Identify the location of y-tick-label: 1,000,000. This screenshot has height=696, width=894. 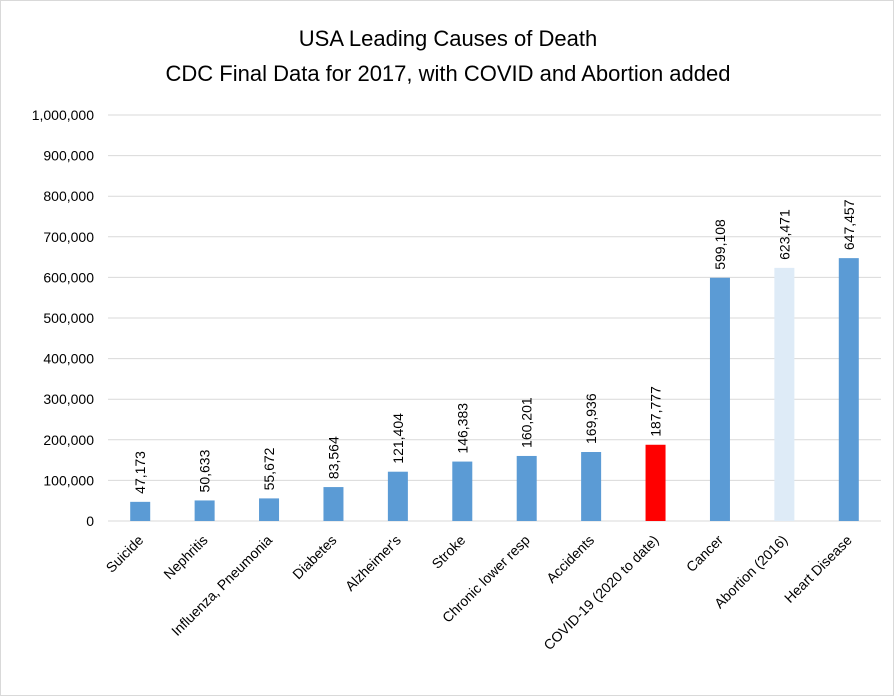
(63, 115).